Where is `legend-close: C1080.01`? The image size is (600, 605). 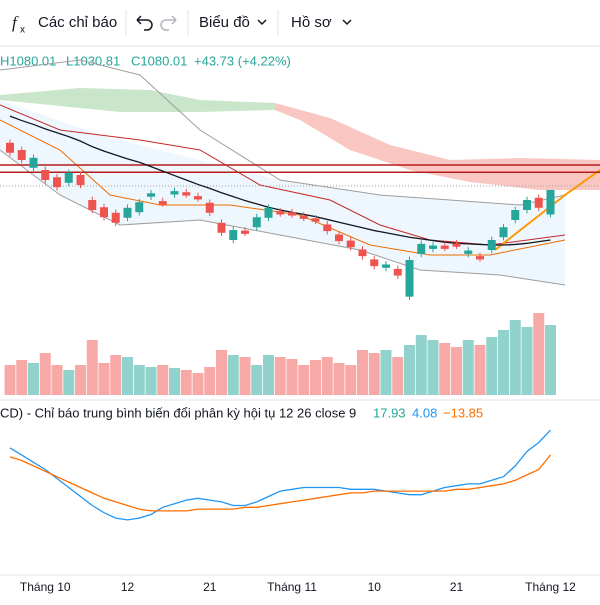
legend-close: C1080.01 is located at coordinates (159, 60).